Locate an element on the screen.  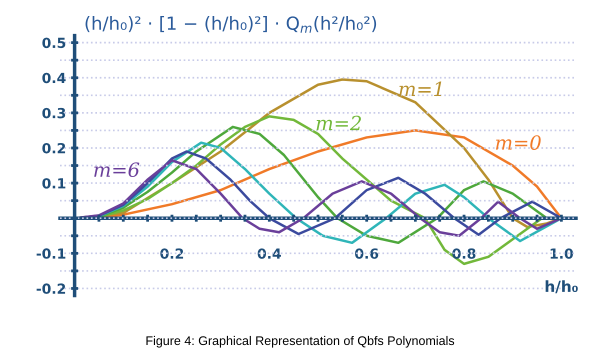
x-tick-label: 1.0 is located at coordinates (562, 253).